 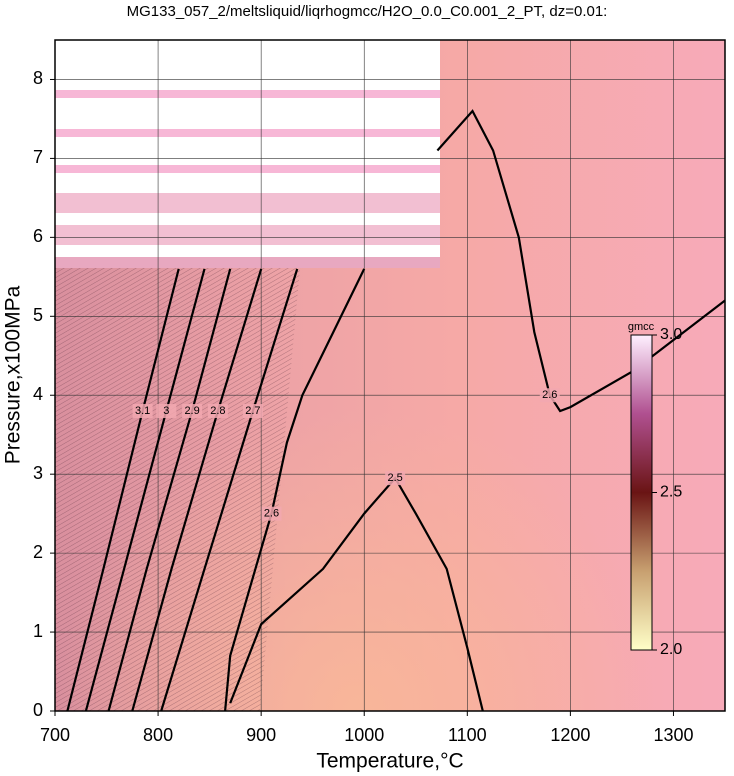 What do you see at coordinates (55, 735) in the screenshot?
I see `x-tick-label: 700` at bounding box center [55, 735].